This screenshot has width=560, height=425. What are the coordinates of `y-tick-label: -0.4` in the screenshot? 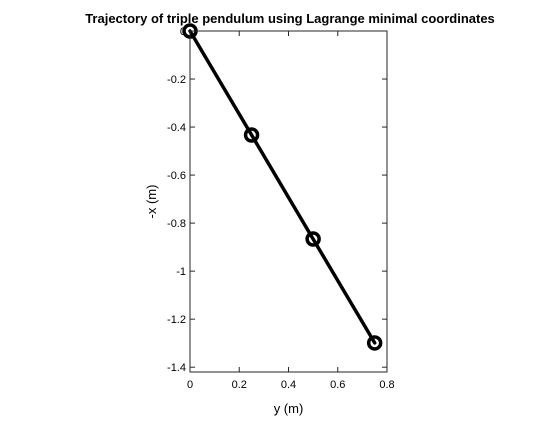 It's located at (176, 128).